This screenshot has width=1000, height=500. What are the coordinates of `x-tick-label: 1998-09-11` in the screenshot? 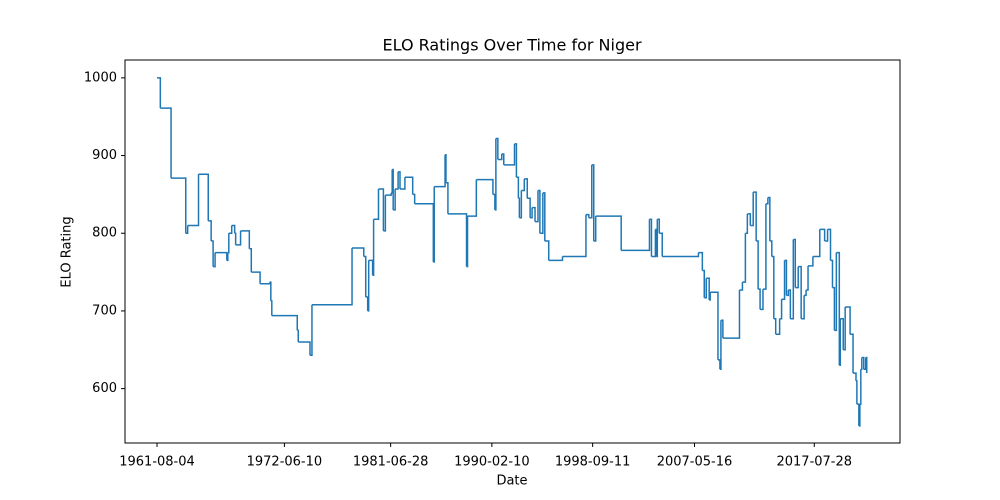 It's located at (593, 462).